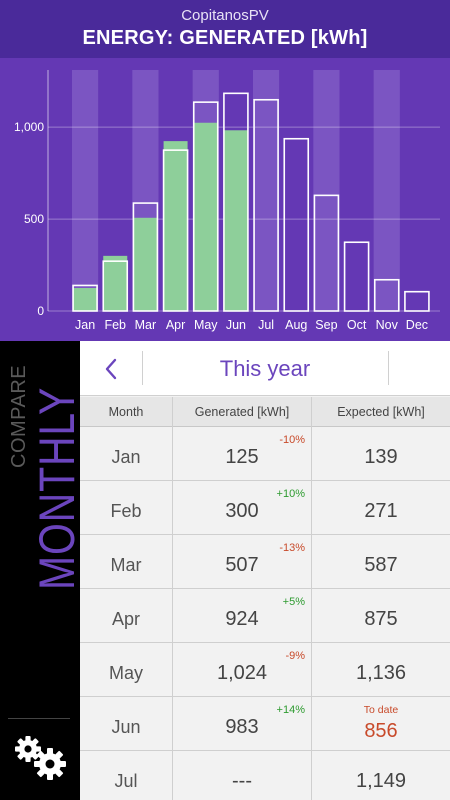  Describe the element at coordinates (381, 412) in the screenshot. I see `expected-column-header: Expected [kWh]` at that location.